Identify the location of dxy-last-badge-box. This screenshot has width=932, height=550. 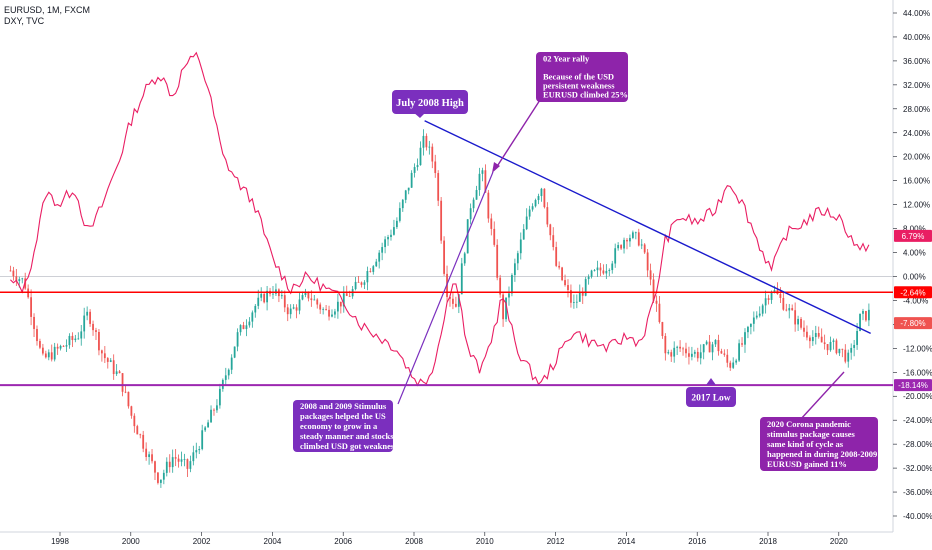
(913, 235).